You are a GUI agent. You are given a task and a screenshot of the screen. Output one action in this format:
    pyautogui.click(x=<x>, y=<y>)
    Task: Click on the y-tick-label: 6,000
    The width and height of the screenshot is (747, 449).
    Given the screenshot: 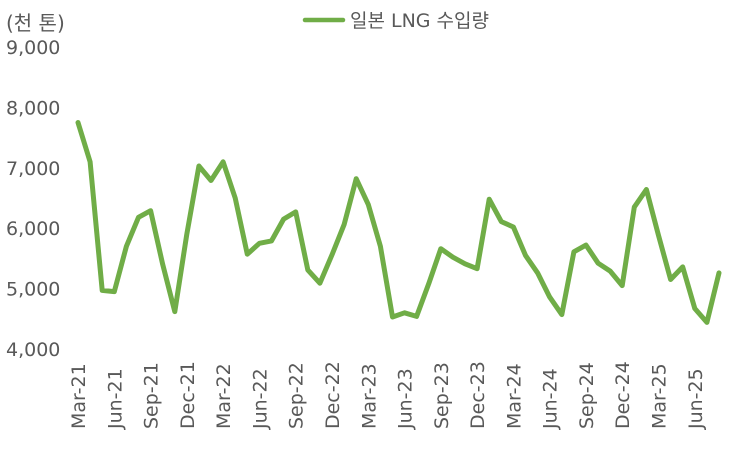 What is the action you would take?
    pyautogui.click(x=33, y=229)
    